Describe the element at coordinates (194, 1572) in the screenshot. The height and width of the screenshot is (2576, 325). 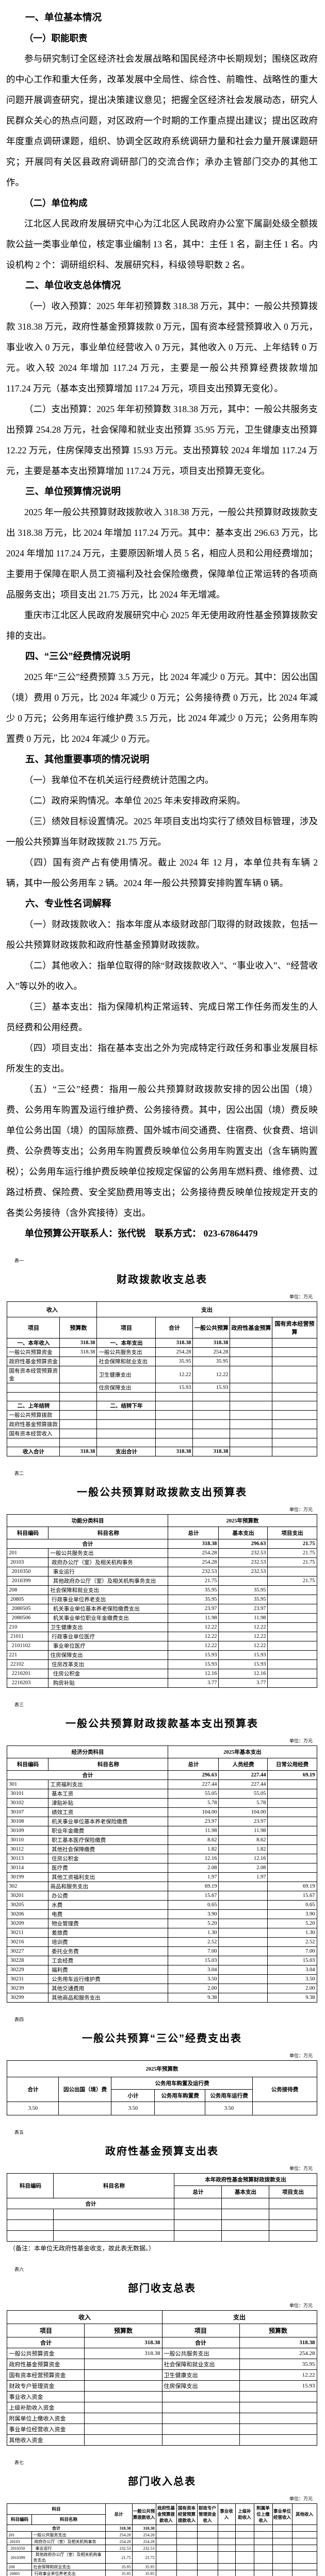
I see `cell: 232.53` at that location.